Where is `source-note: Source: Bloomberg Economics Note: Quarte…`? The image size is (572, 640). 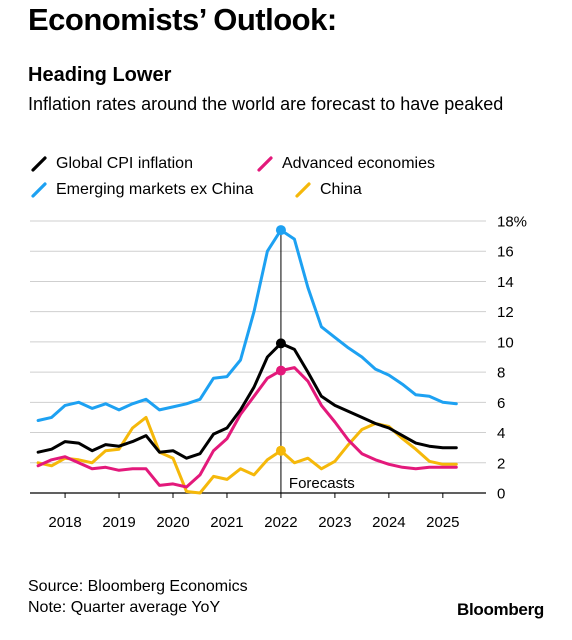
source-note: Source: Bloomberg Economics Note: Quarte… is located at coordinates (138, 597).